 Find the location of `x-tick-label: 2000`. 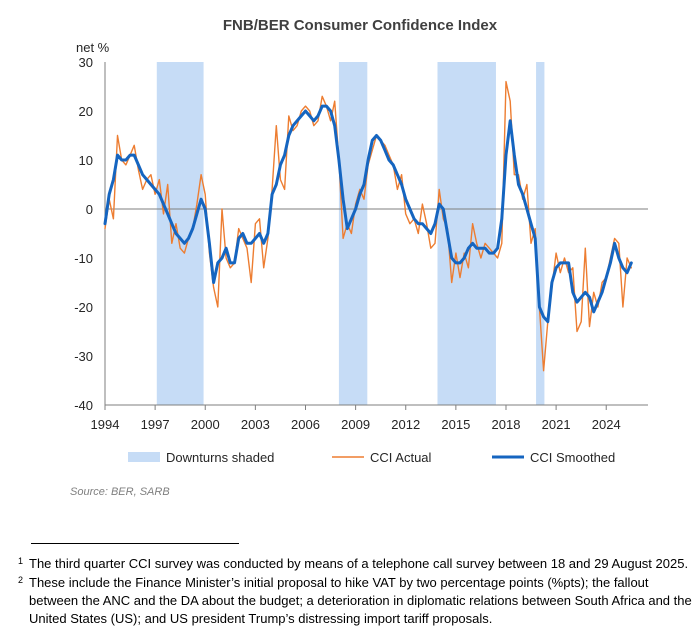

x-tick-label: 2000 is located at coordinates (205, 424).